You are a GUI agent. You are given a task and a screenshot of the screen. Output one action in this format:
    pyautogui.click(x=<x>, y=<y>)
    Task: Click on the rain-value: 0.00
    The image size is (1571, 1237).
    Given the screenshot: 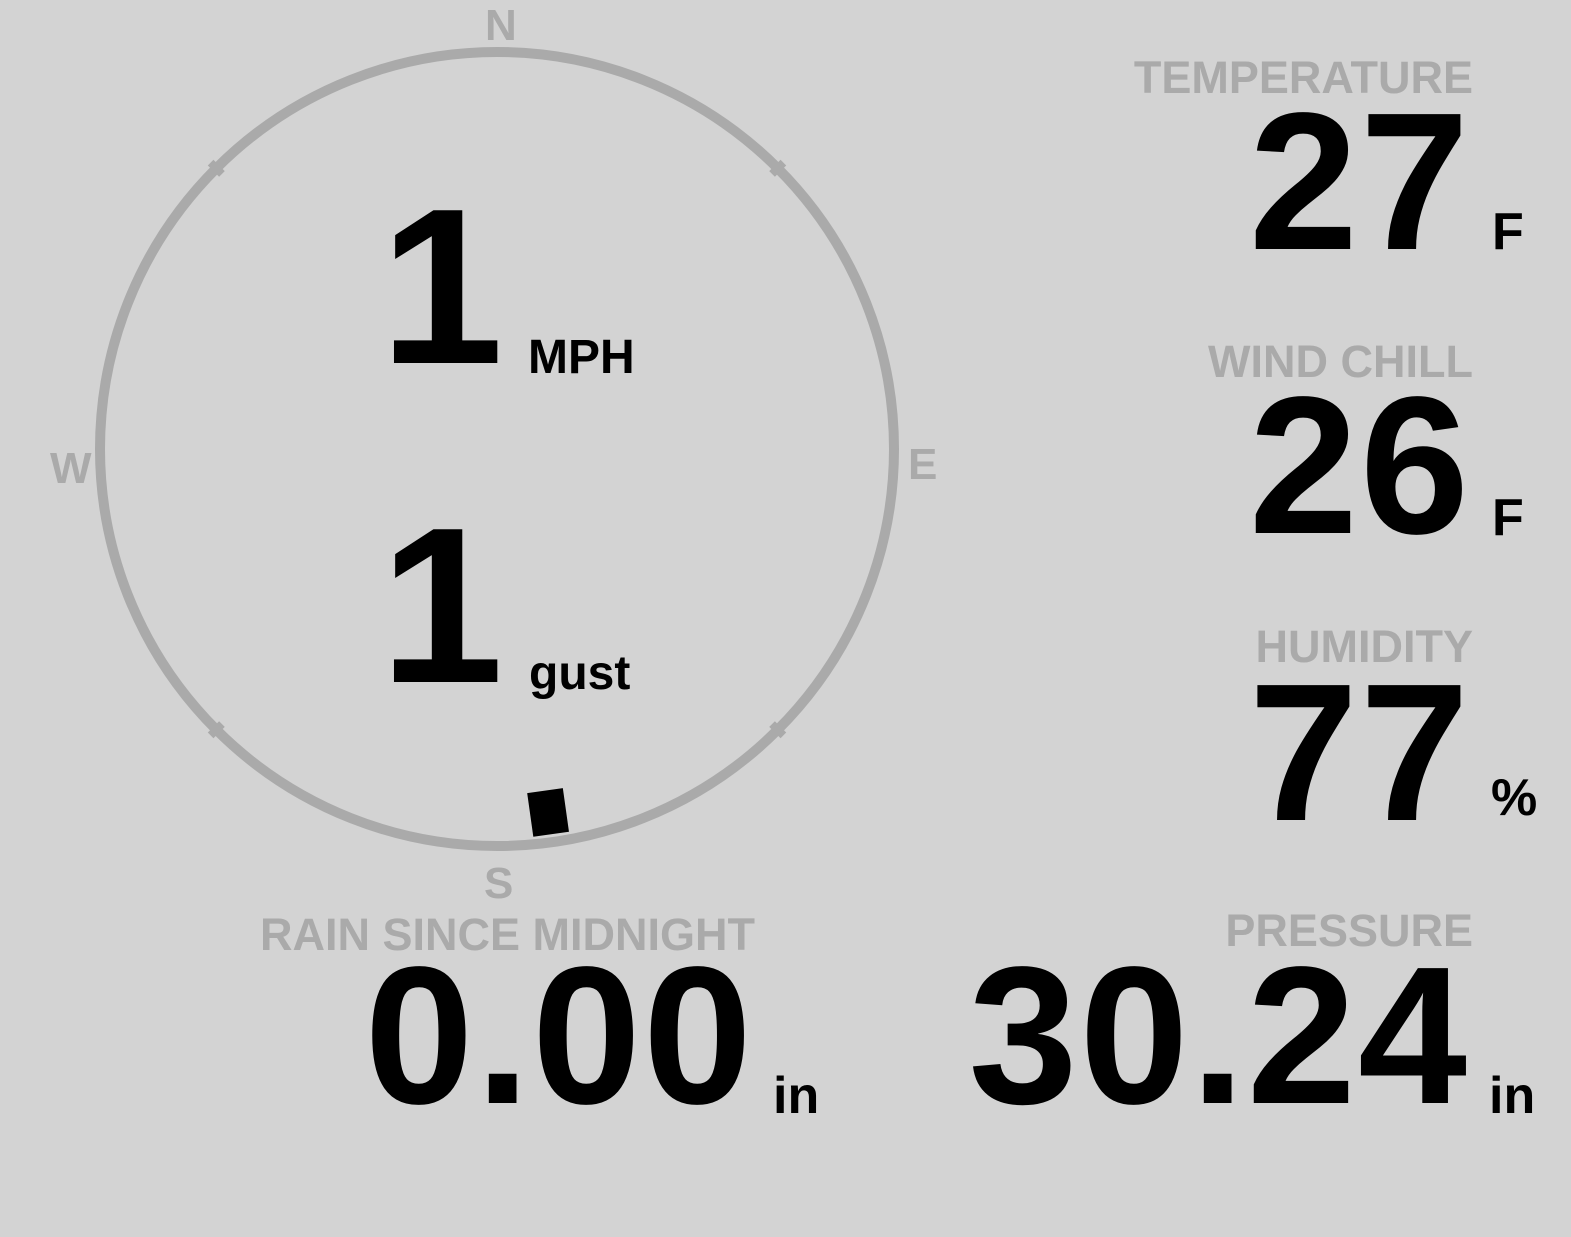 What is the action you would take?
    pyautogui.click(x=559, y=1035)
    